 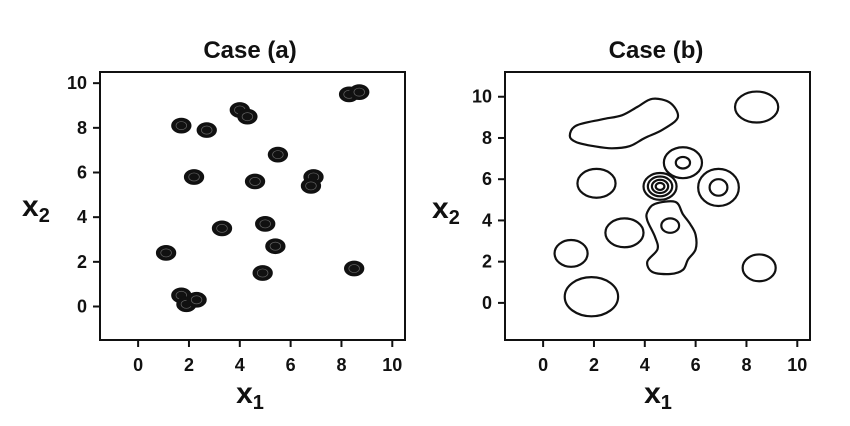 What do you see at coordinates (249, 50) in the screenshot?
I see `chart-title: Case (a)` at bounding box center [249, 50].